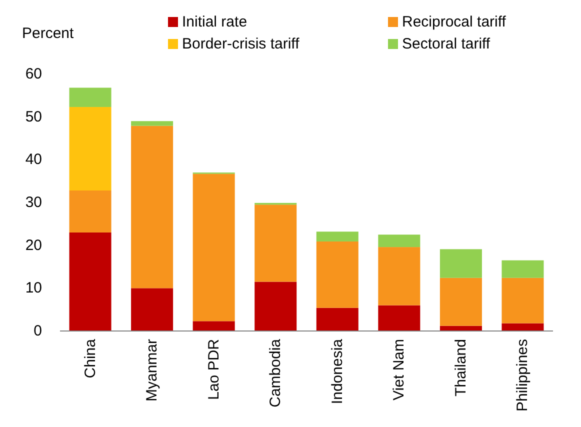 The image size is (581, 427). I want to click on y-tick-label: 20, so click(33, 245).